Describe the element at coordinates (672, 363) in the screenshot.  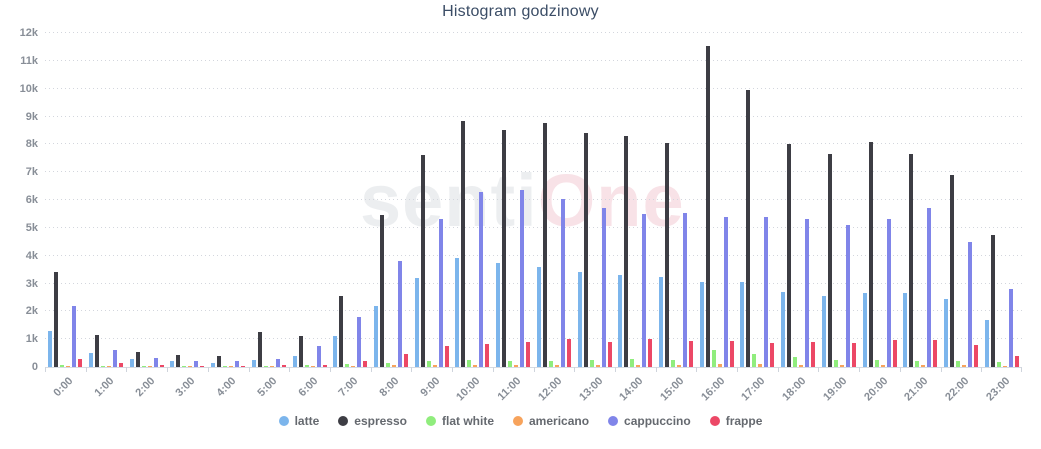
I see `bar-flat-white-15:00` at that location.